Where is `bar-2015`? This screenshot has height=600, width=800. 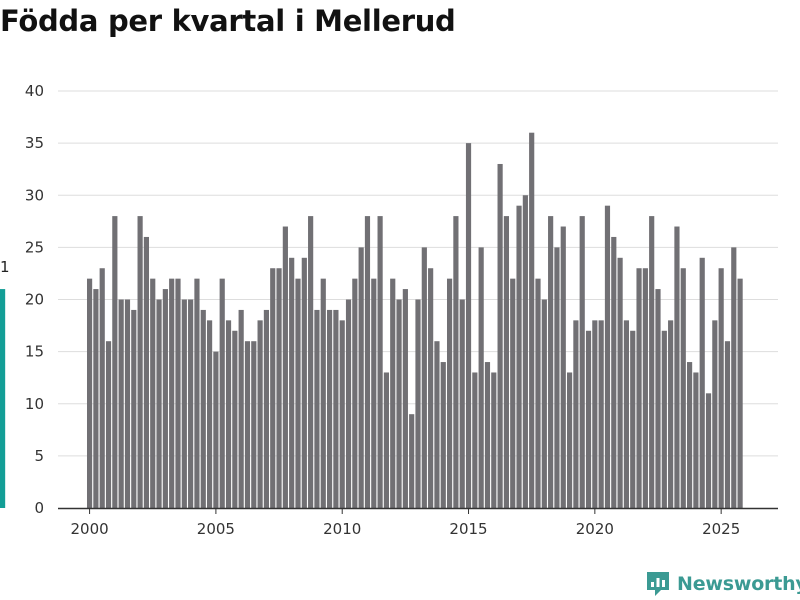
bar-2015 is located at coordinates (468, 326).